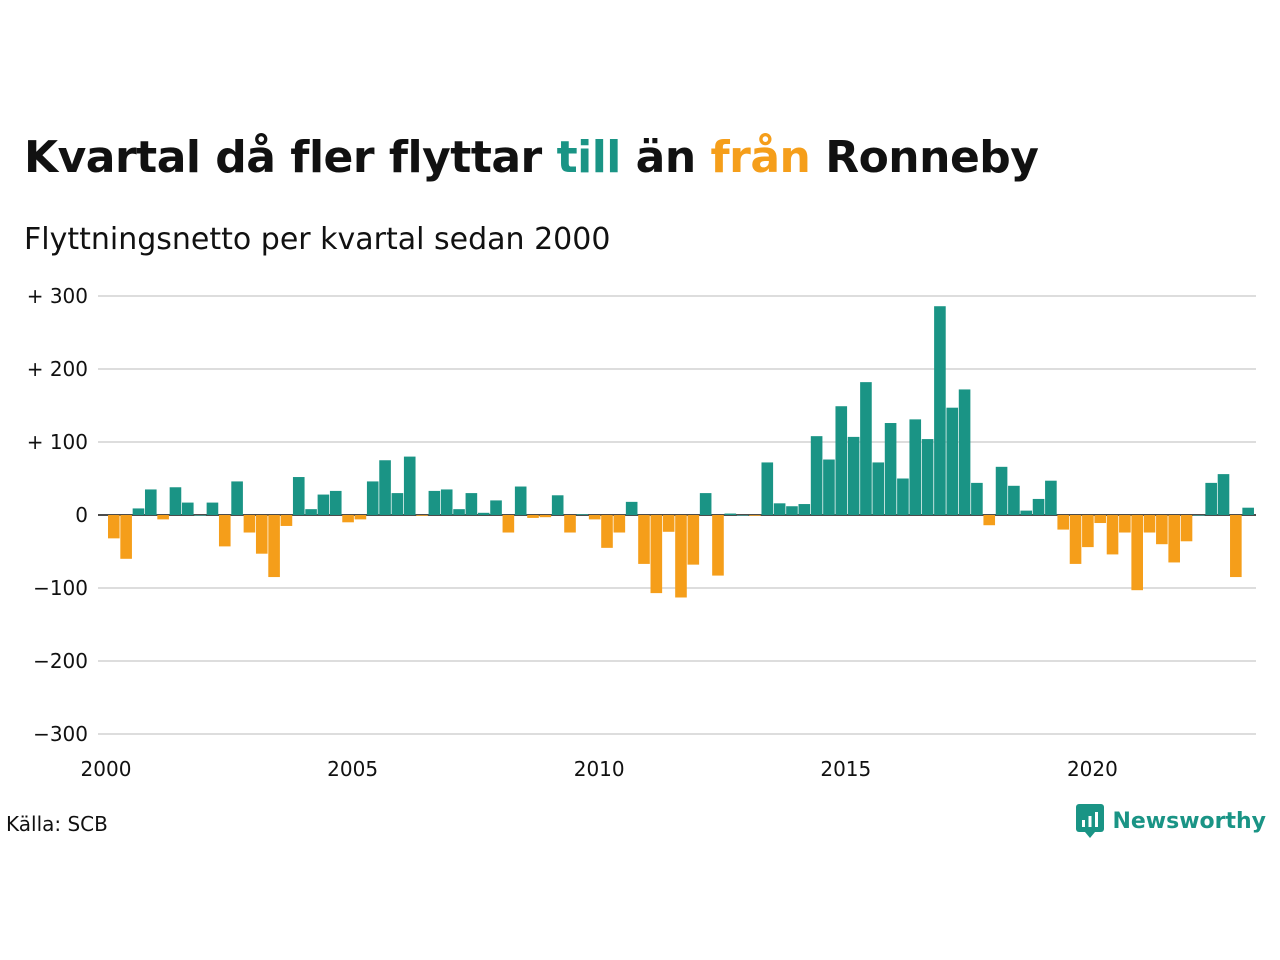  Describe the element at coordinates (57, 515) in the screenshot. I see `y-axis-labels: + 300 + 200 + 100 0 −100 −200 −300` at that location.